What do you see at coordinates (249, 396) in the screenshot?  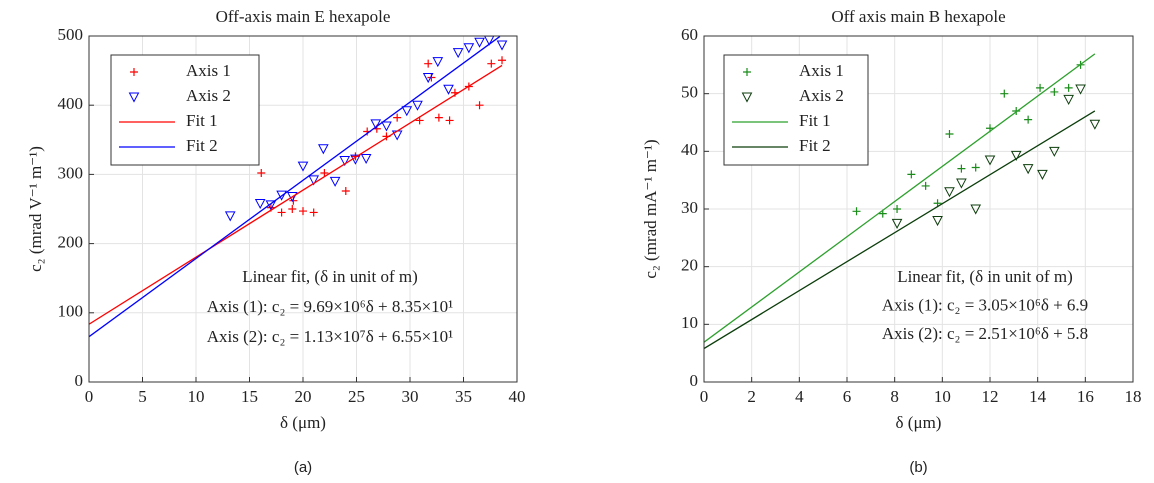 I see `x-tick-label: 15` at bounding box center [249, 396].